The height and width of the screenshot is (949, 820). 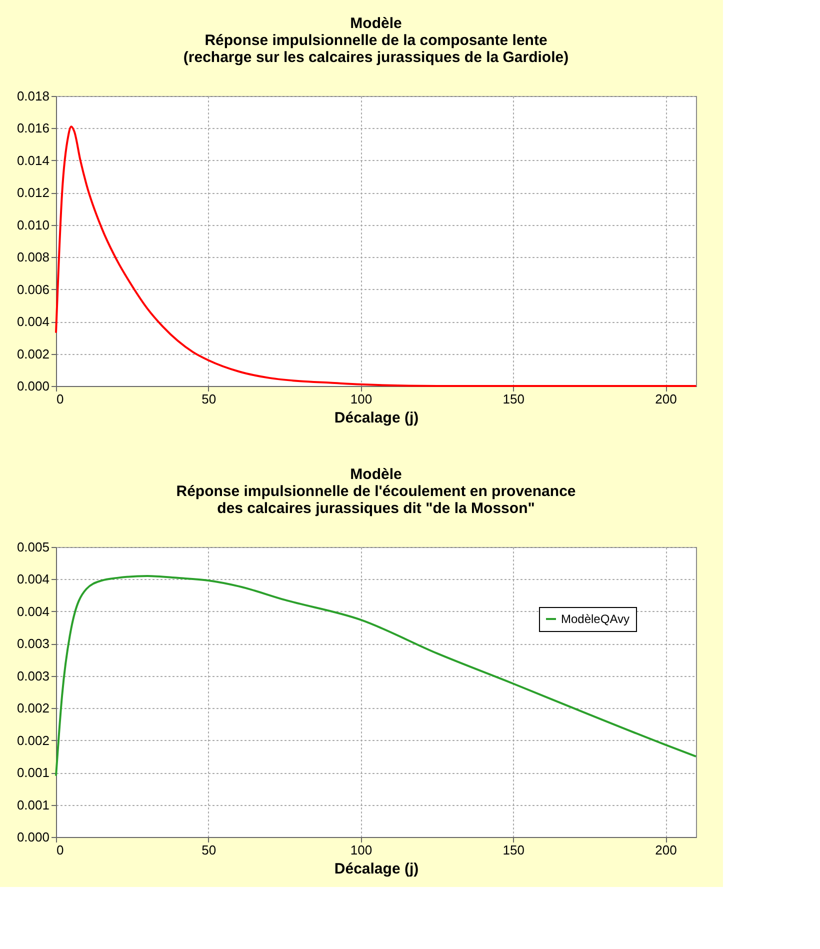 I want to click on y-tick-label: 0.018, so click(x=33, y=96).